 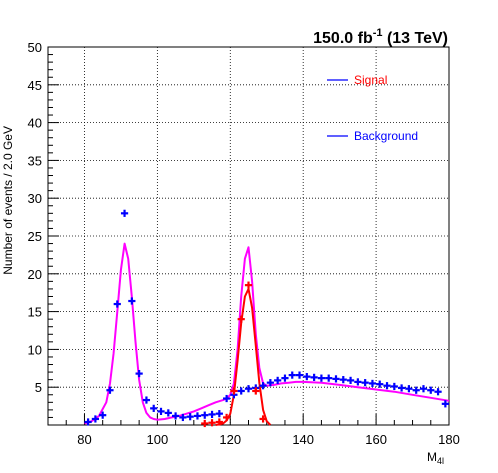 I want to click on title-superscript: -1, so click(x=378, y=33).